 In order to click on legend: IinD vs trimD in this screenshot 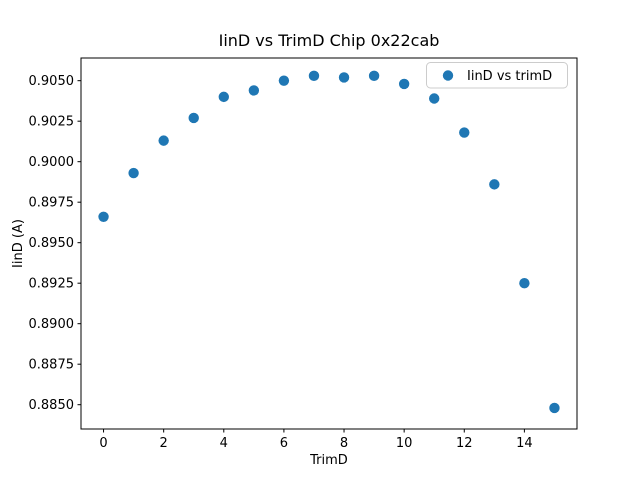, I will do `click(497, 75)`.